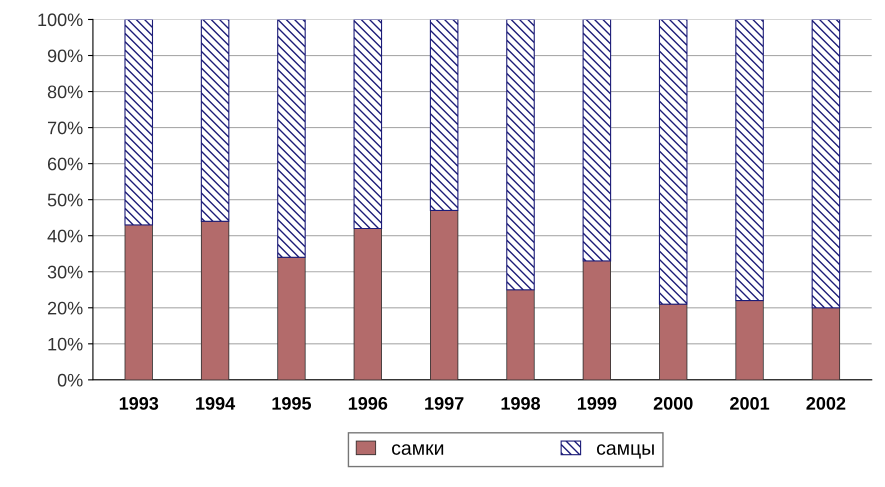  Describe the element at coordinates (70, 380) in the screenshot. I see `y-tick-label: 0%` at that location.